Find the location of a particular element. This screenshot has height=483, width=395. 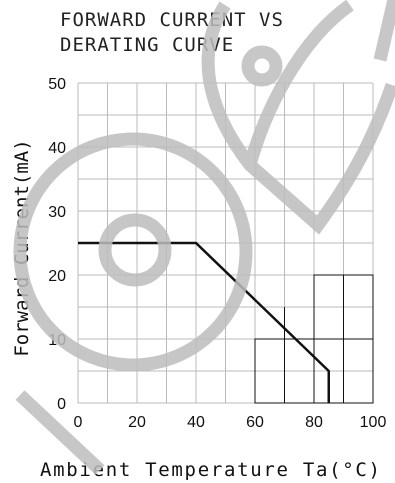

x-tick-label: 20 is located at coordinates (137, 422).